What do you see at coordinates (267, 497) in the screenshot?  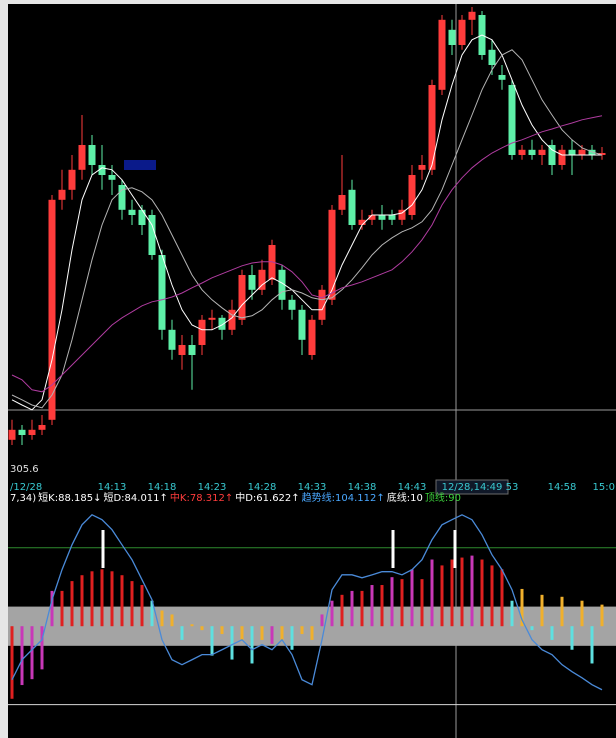 I see `indicator-value: 中D:61.622↑` at bounding box center [267, 497].